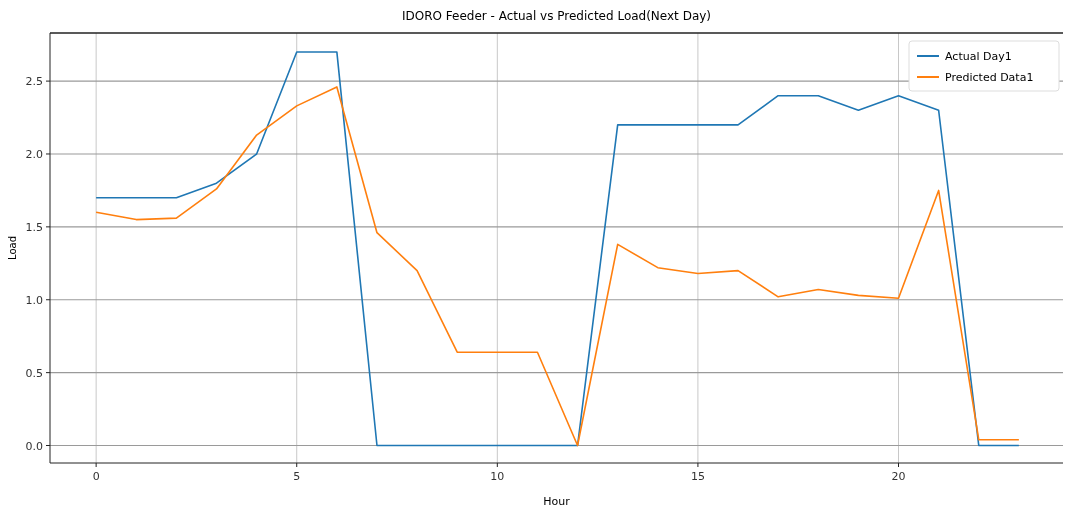 This screenshot has height=513, width=1067. I want to click on x-tick-label: 15, so click(697, 476).